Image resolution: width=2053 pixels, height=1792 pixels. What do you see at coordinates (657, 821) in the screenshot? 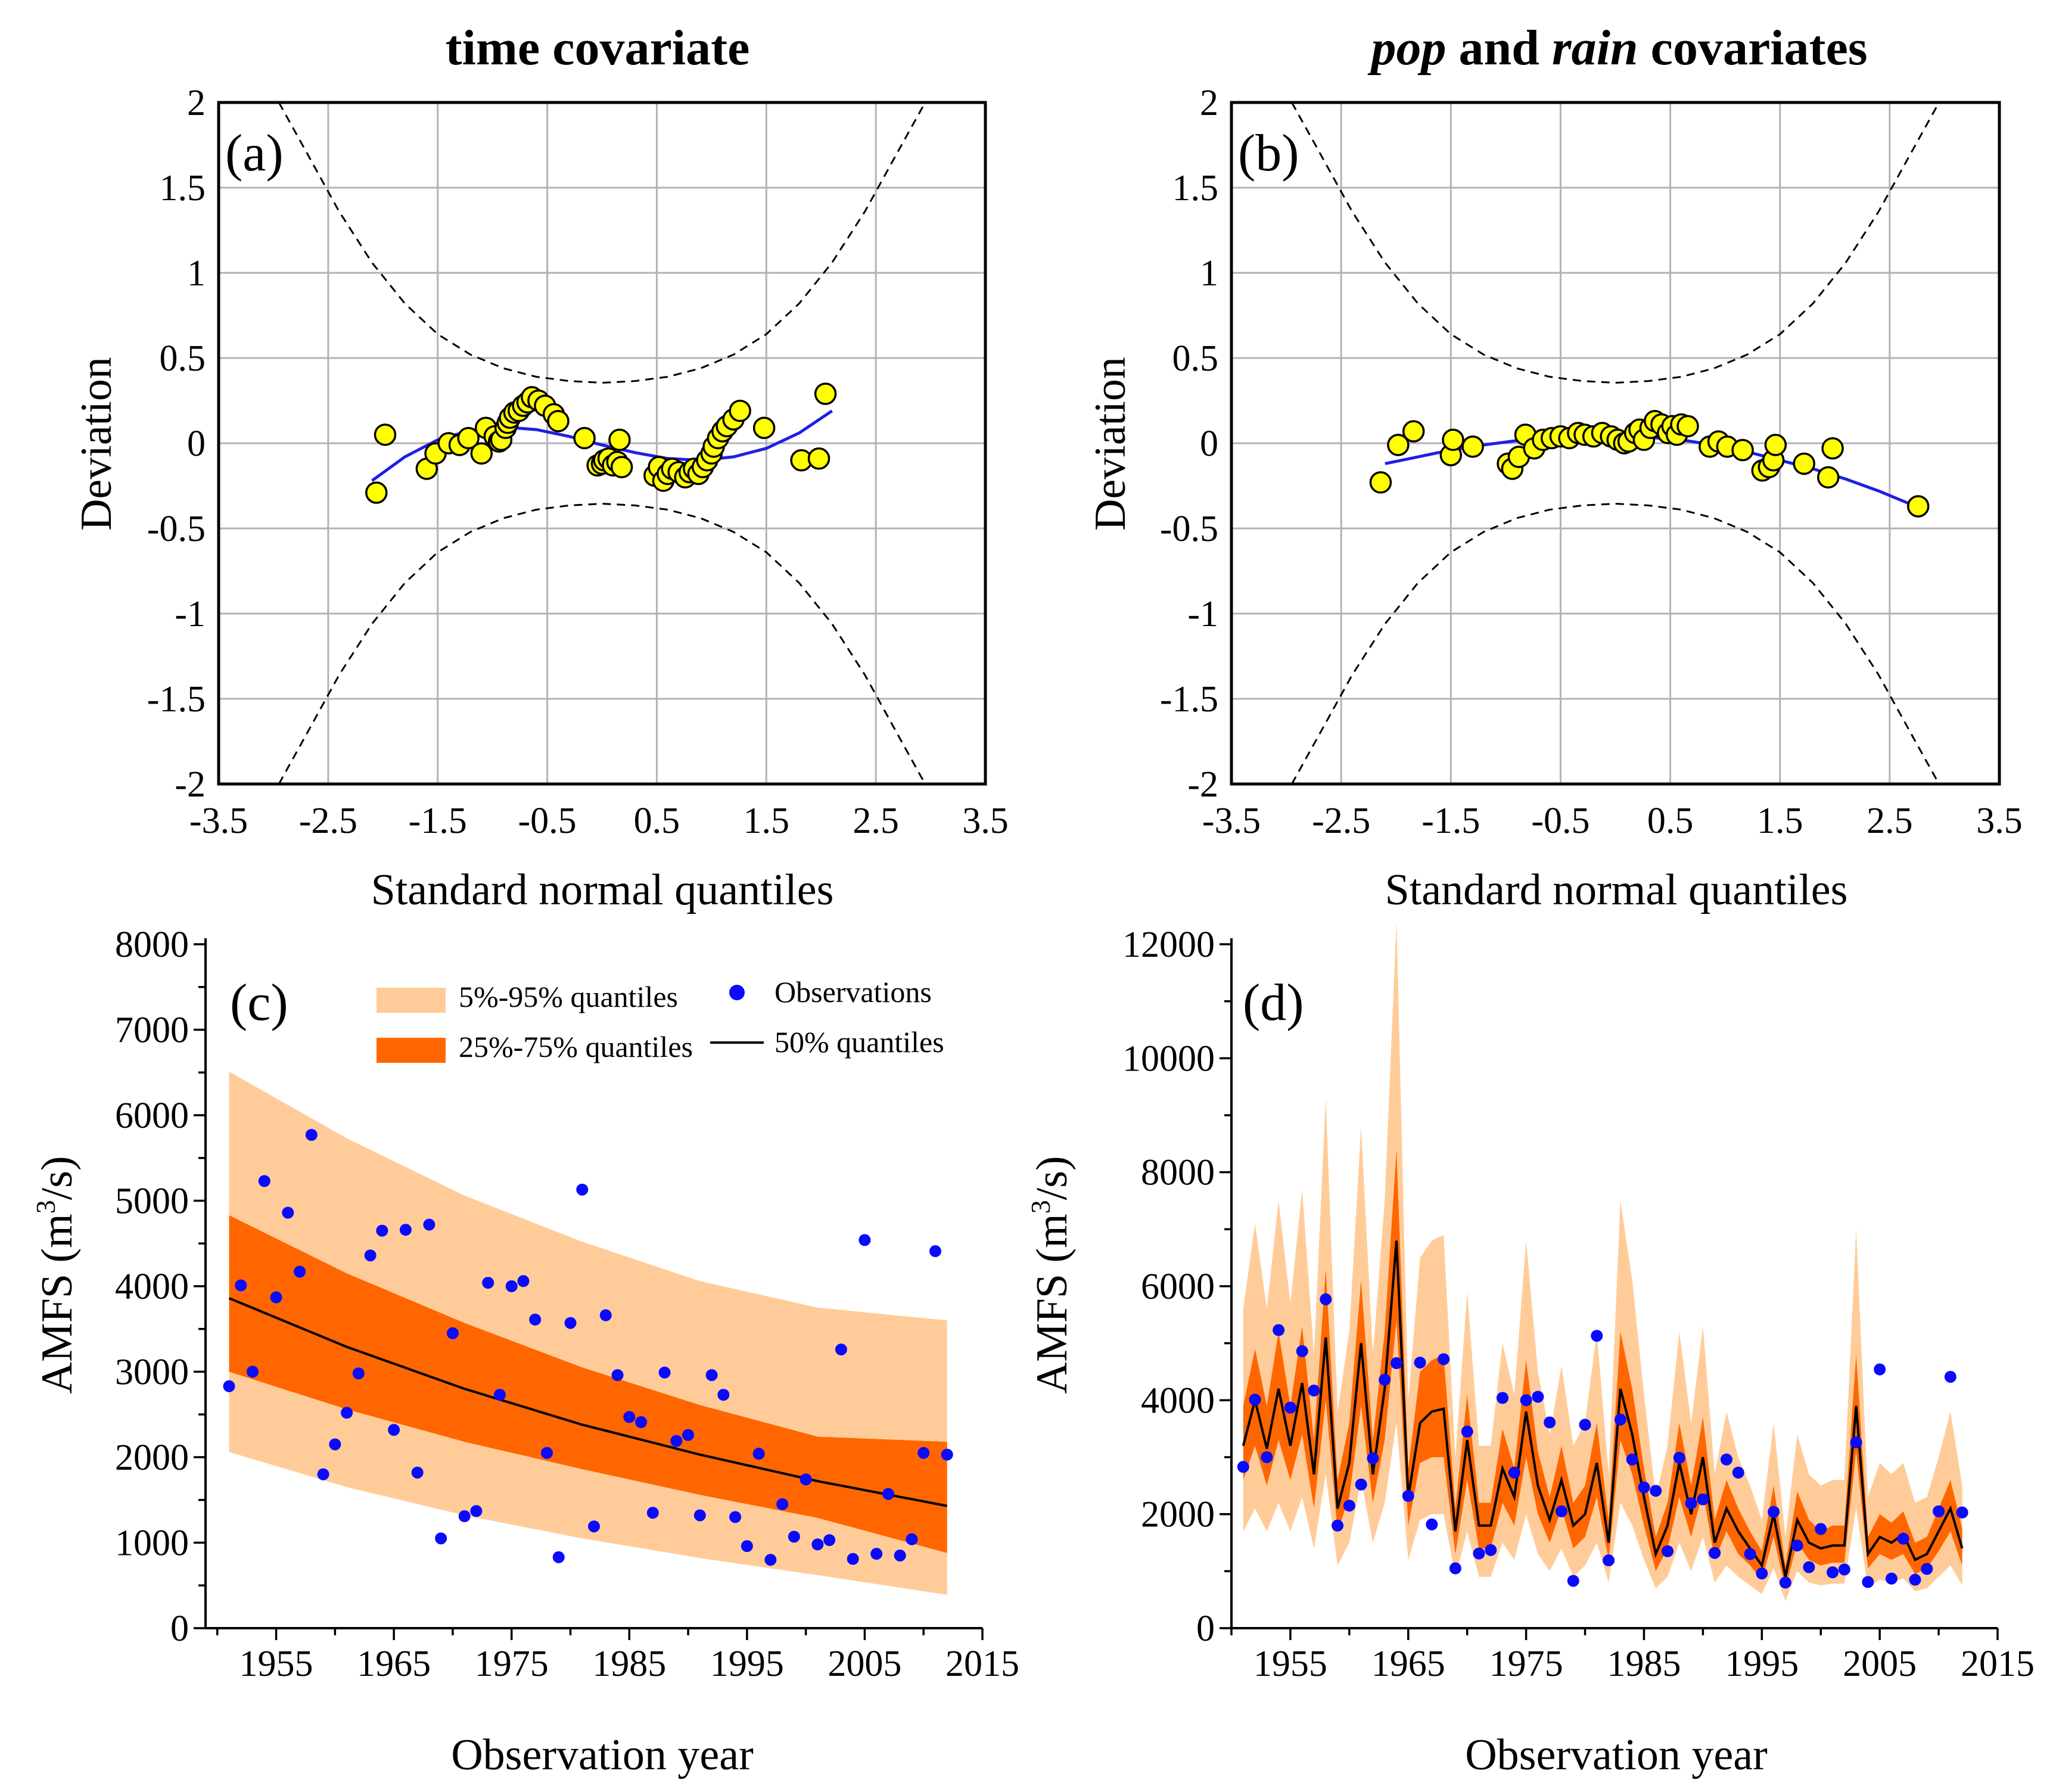
I see `panel-a-xtick-label: 0.5` at bounding box center [657, 821].